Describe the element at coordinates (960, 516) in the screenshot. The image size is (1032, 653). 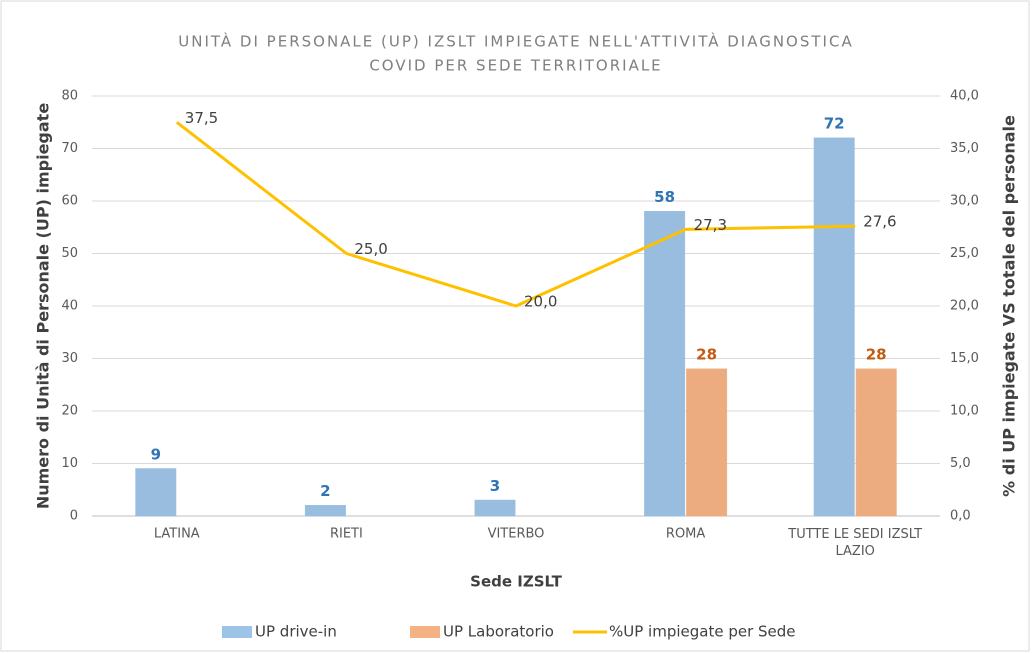
I see `y2-tick-label: 0,0` at that location.